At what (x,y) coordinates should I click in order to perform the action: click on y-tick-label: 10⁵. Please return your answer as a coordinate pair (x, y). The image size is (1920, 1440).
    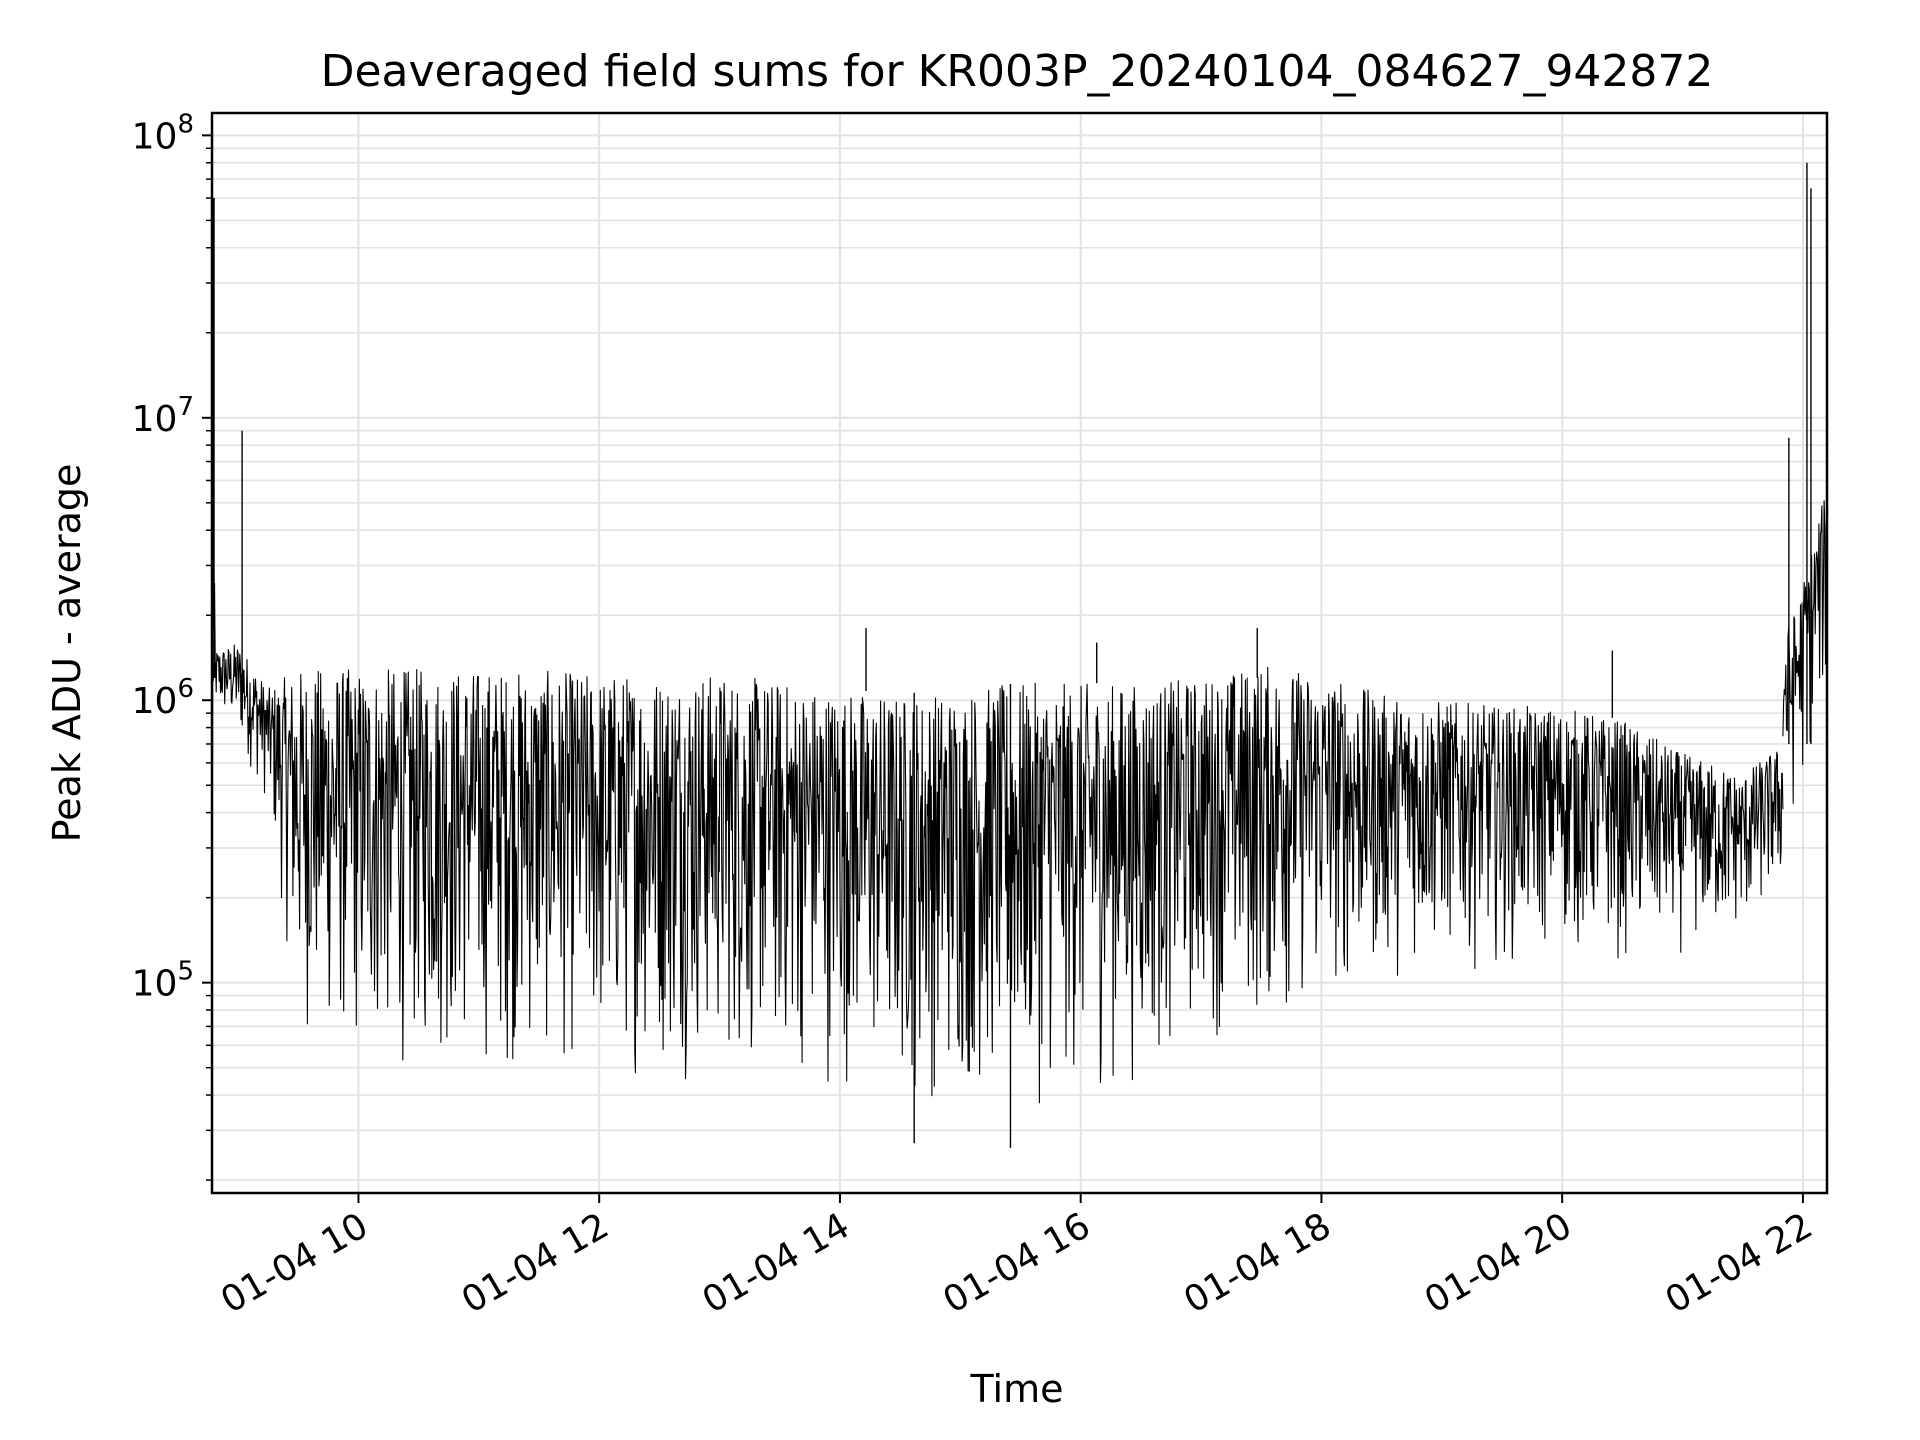
    Looking at the image, I should click on (163, 981).